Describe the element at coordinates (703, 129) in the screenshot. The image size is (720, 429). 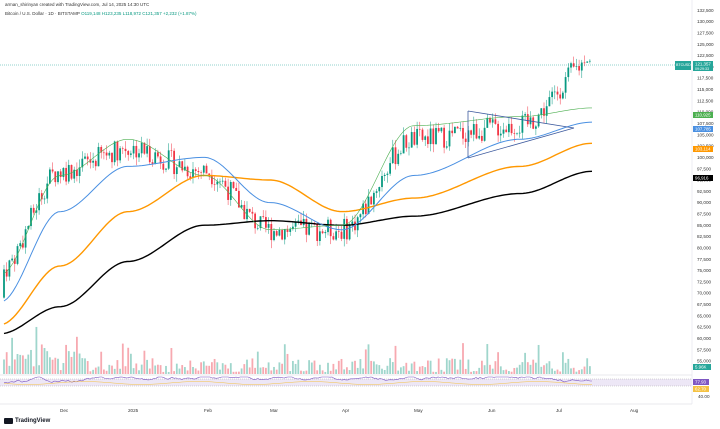
I see `ma50-value: 107,785` at that location.